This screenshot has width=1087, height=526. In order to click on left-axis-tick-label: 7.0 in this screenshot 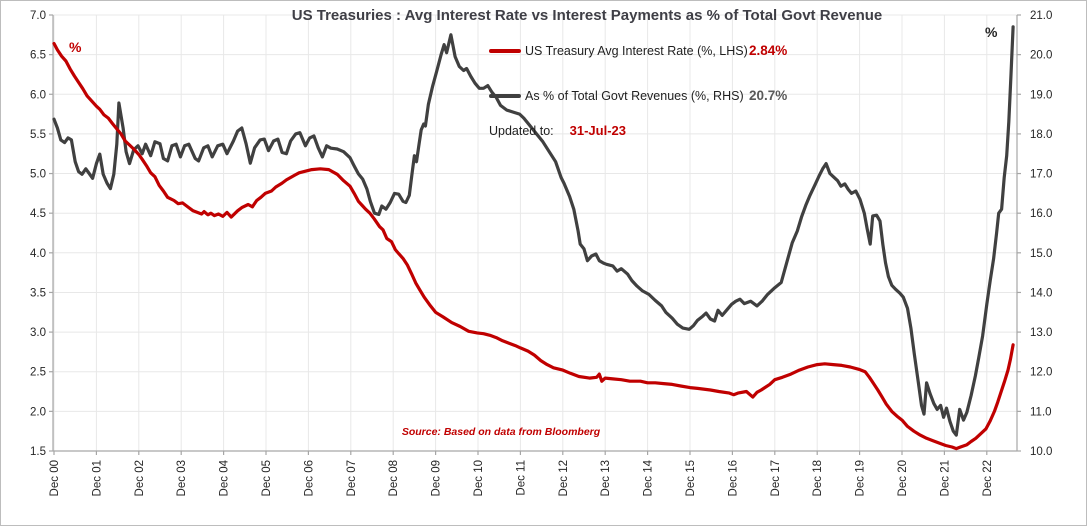, I will do `click(38, 16)`.